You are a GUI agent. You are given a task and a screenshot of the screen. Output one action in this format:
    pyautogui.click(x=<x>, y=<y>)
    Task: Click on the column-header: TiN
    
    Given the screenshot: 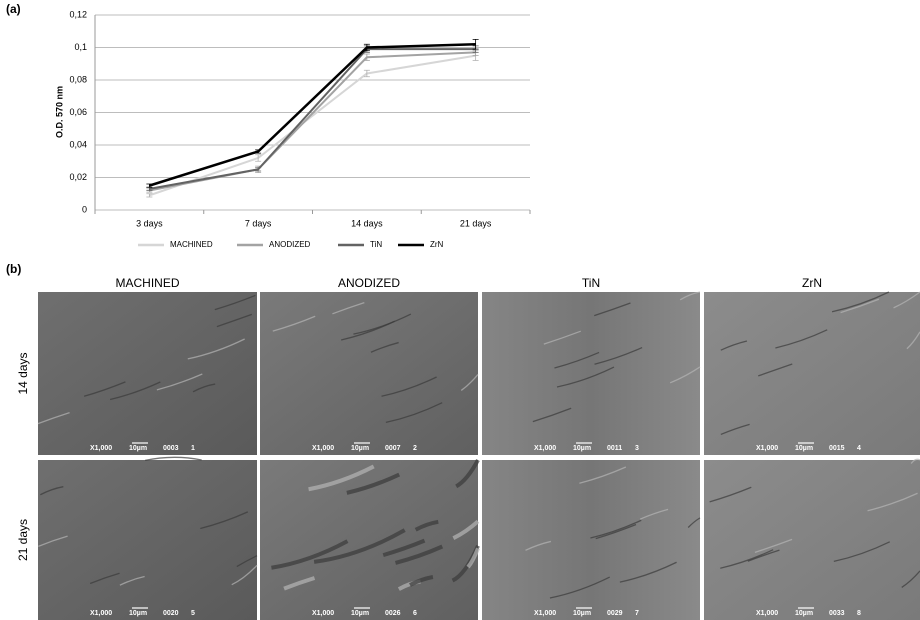 What is the action you would take?
    pyautogui.click(x=591, y=283)
    